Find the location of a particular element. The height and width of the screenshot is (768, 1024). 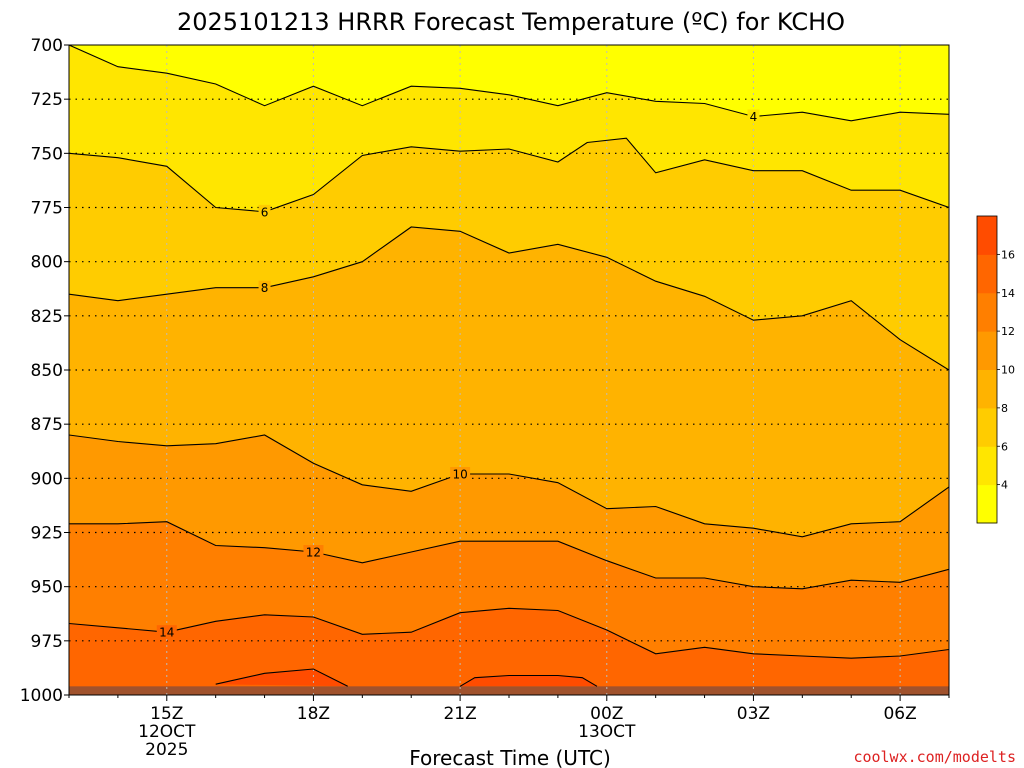

contour-label-10: 10 is located at coordinates (459, 475).